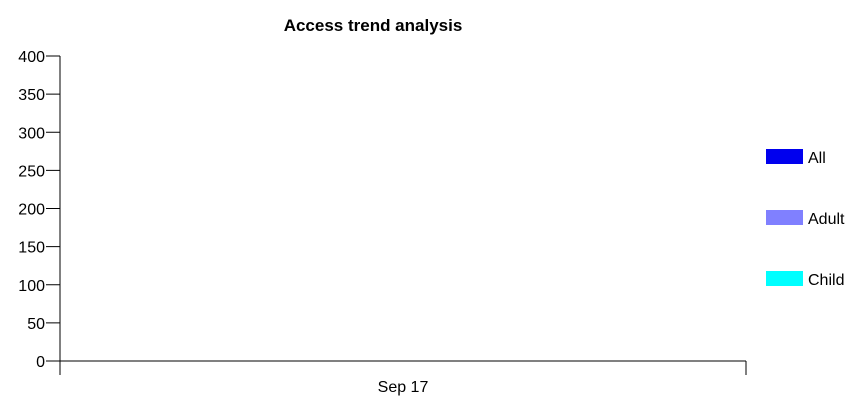 The width and height of the screenshot is (858, 401). I want to click on x-tick-label-0: Sep 17, so click(403, 387).